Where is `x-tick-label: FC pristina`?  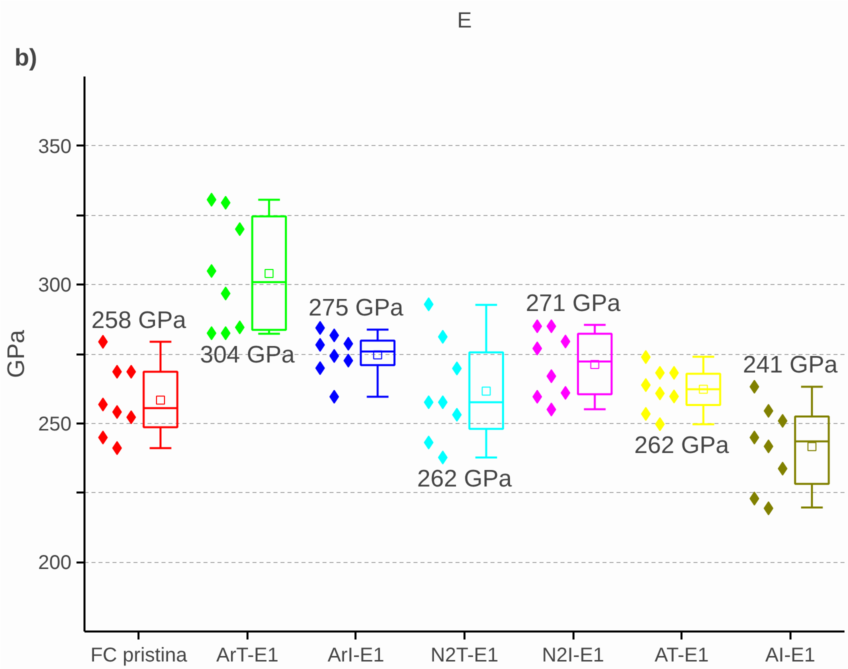 x-tick-label: FC pristina is located at coordinates (139, 655).